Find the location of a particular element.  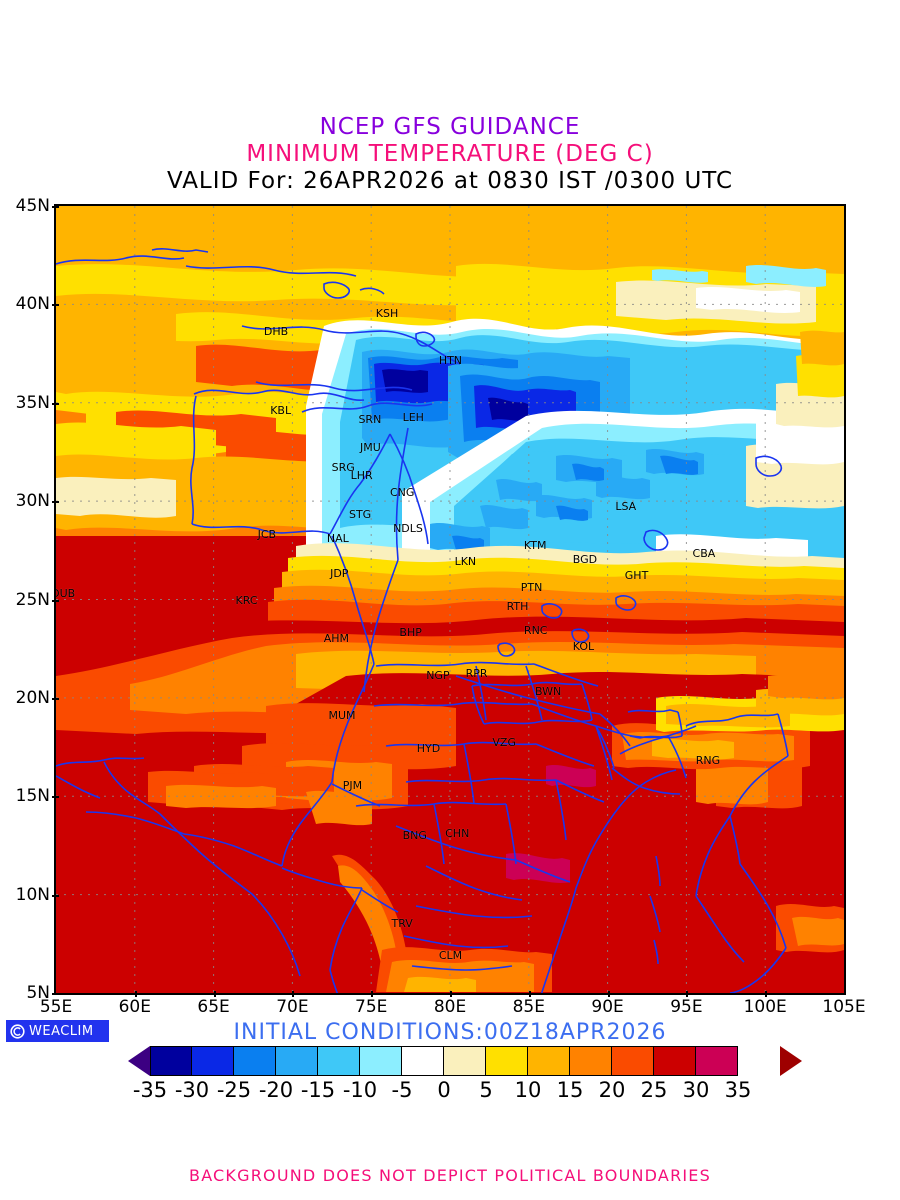

lon-tick-label: 90E is located at coordinates (607, 1007).